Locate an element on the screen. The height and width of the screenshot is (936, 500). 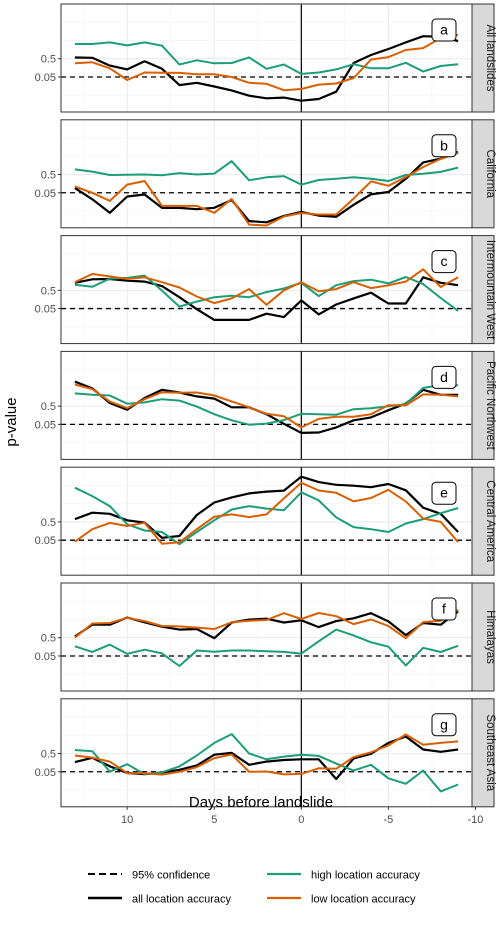
legend-label-confidence: 95% confidence is located at coordinates (171, 876).